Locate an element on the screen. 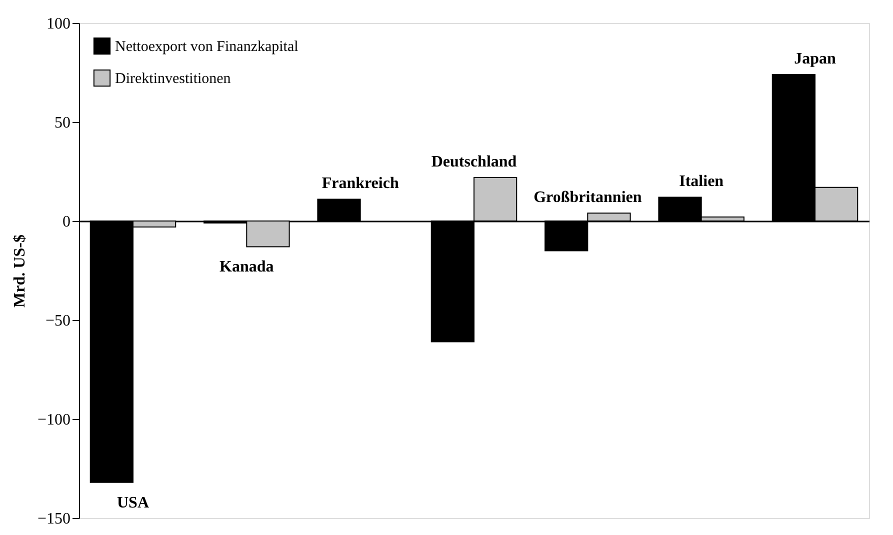 The height and width of the screenshot is (535, 893). x-tick-label: Frankreich is located at coordinates (360, 183).